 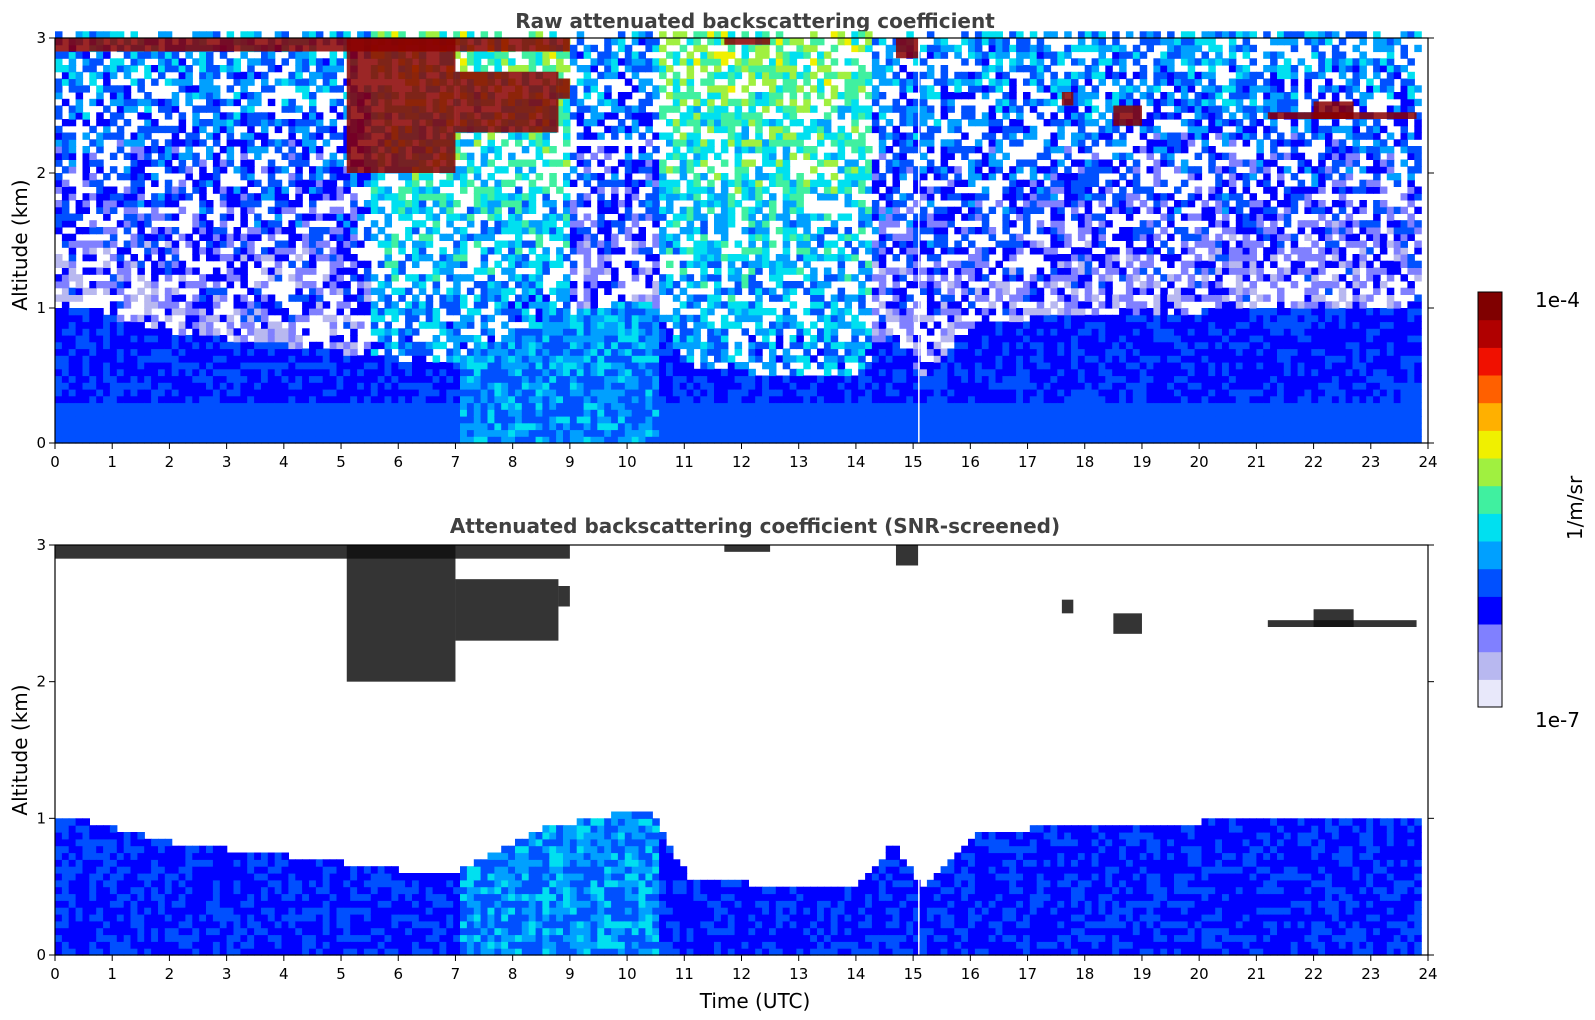 What do you see at coordinates (20, 749) in the screenshot?
I see `bottom-y-axis-label: Altitude (km)` at bounding box center [20, 749].